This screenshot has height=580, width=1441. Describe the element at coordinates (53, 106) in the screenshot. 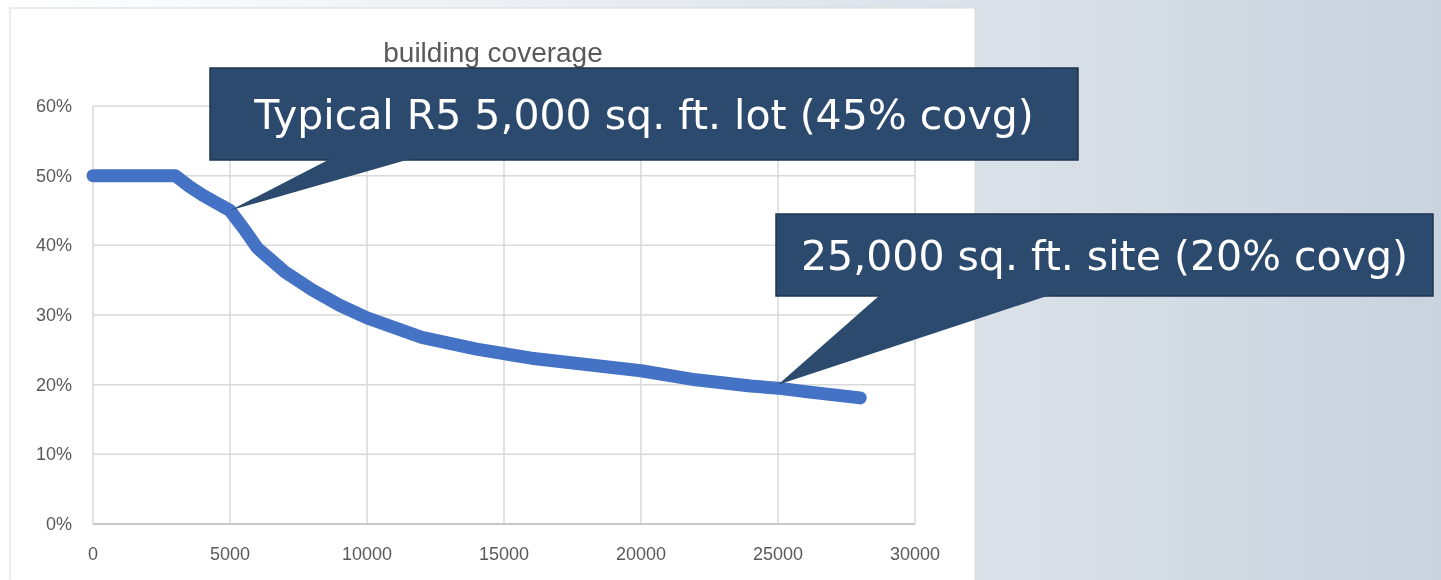

I see `y-tick-label: 60%` at that location.